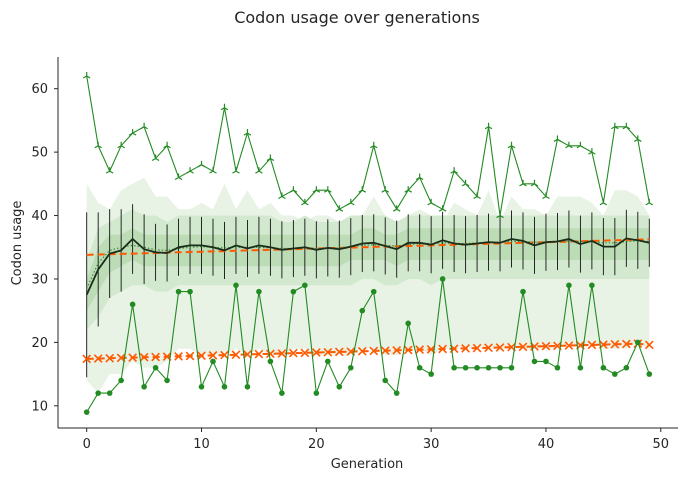 This screenshot has height=480, width=686. What do you see at coordinates (39, 89) in the screenshot?
I see `y-tick-label: 60` at bounding box center [39, 89].